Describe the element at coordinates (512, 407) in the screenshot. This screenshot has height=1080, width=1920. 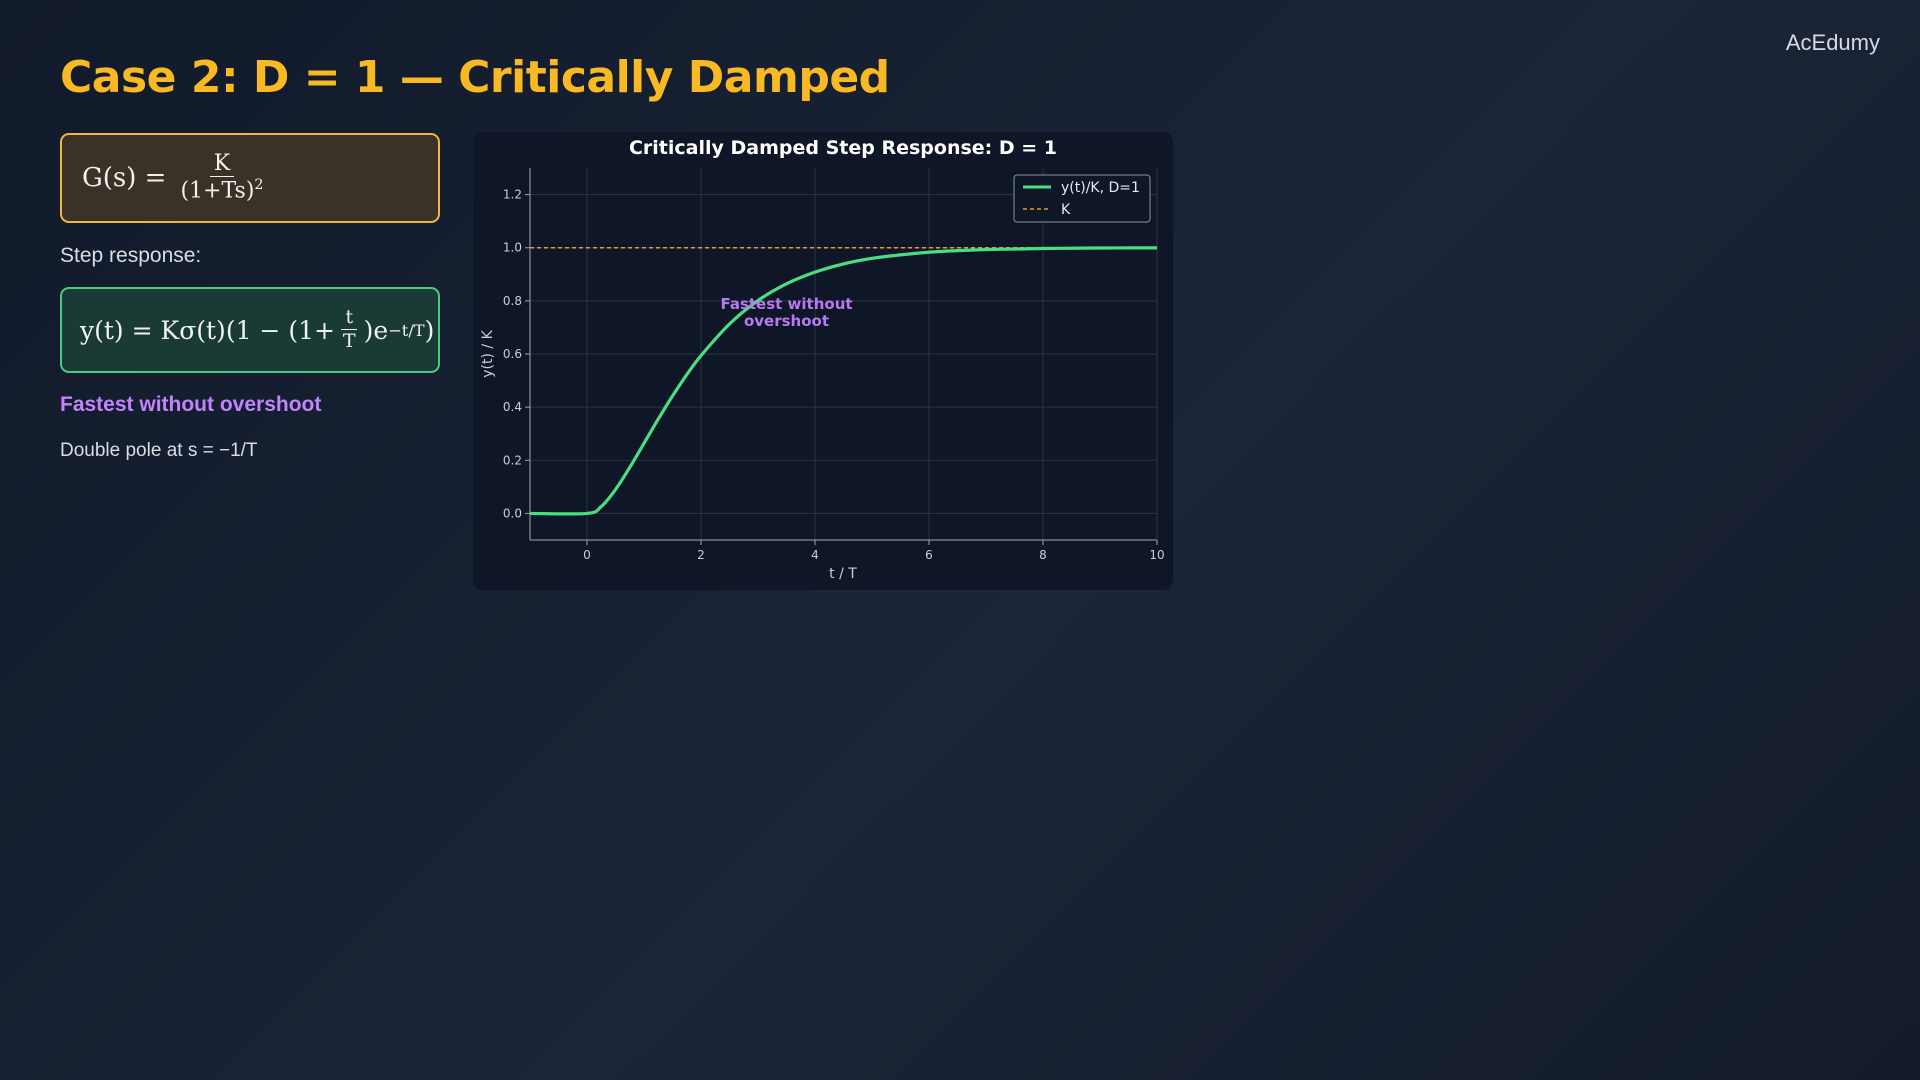
I see `y-tick-label-2: 0.4` at that location.